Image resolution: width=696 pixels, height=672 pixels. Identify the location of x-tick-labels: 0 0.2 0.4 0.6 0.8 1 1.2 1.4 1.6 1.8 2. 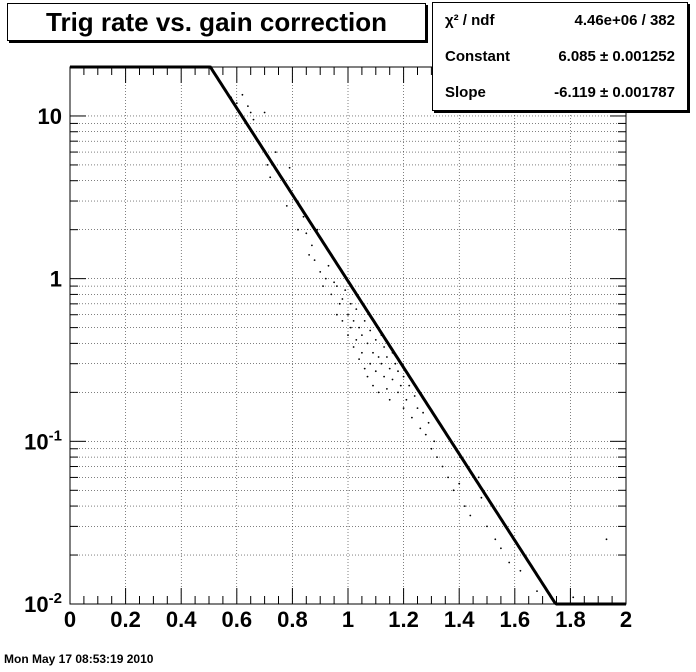
(348, 619).